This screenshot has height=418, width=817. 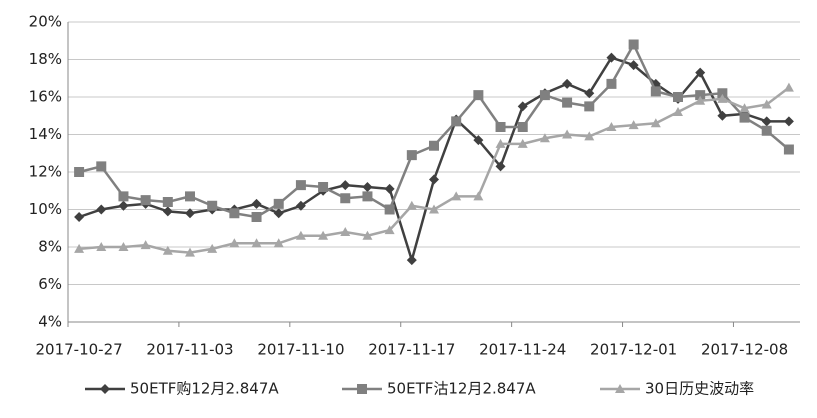 I want to click on y-tick-label: 10%, so click(x=45, y=209).